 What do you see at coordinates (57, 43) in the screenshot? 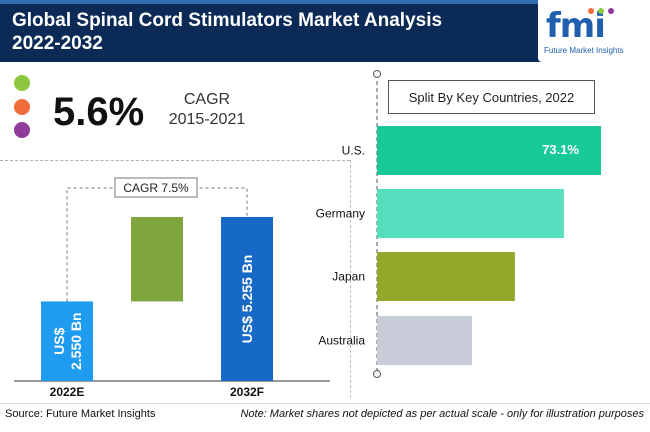
I see `title-line-2: 2022-2032` at bounding box center [57, 43].